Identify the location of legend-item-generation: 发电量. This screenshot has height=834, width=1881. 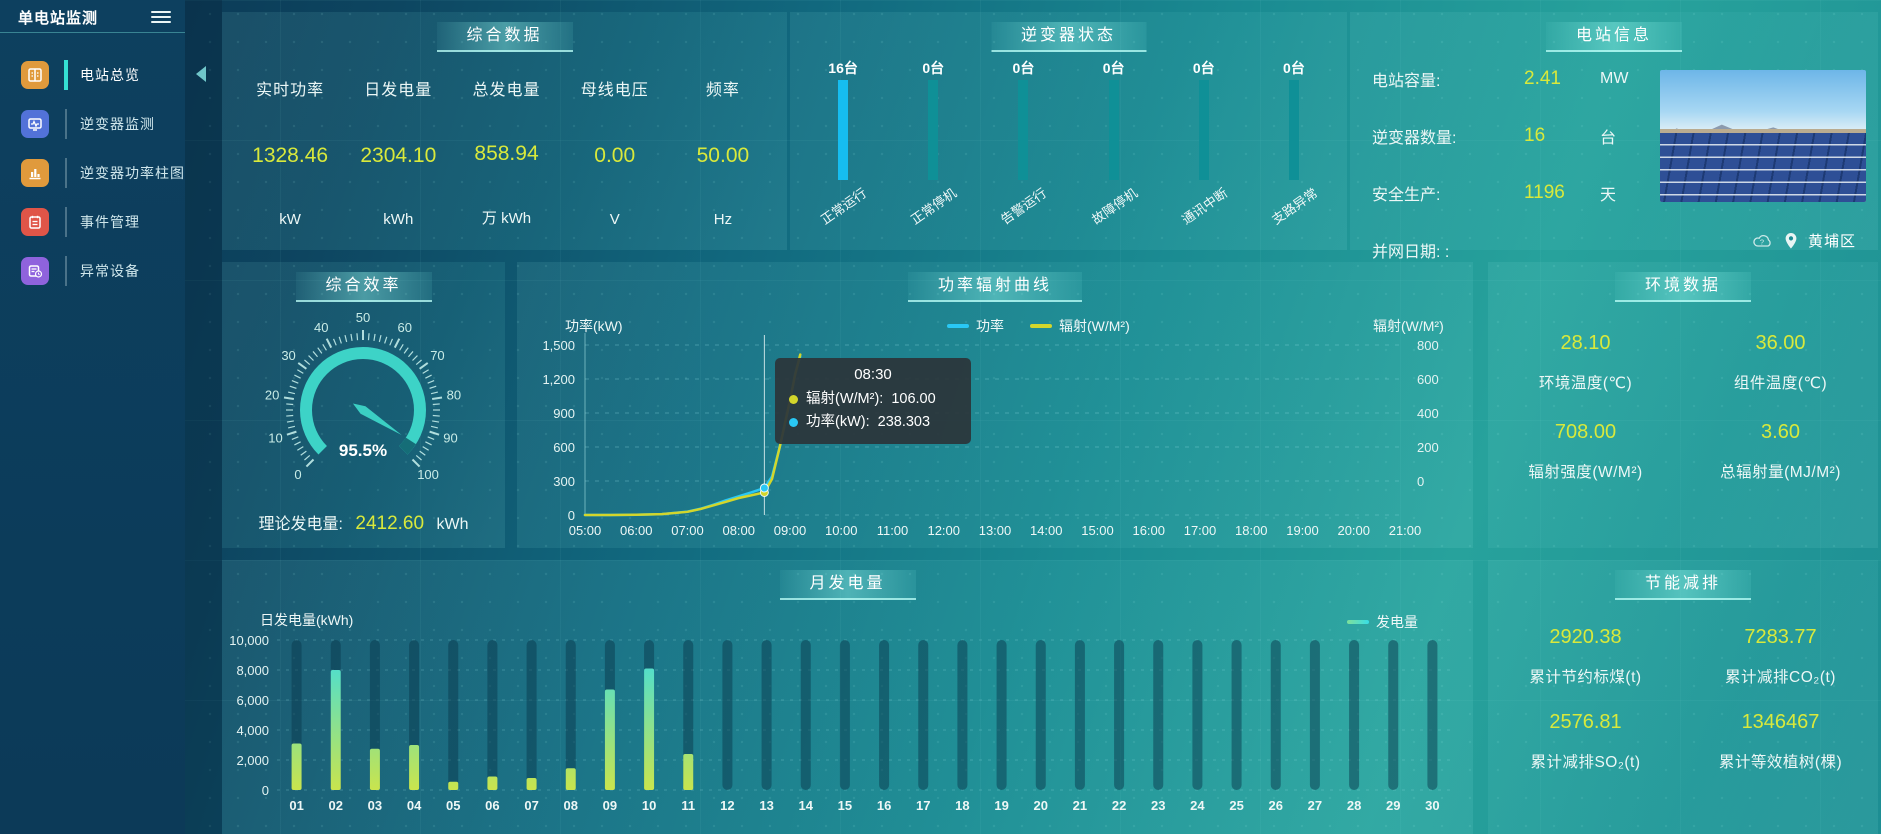
(1382, 622).